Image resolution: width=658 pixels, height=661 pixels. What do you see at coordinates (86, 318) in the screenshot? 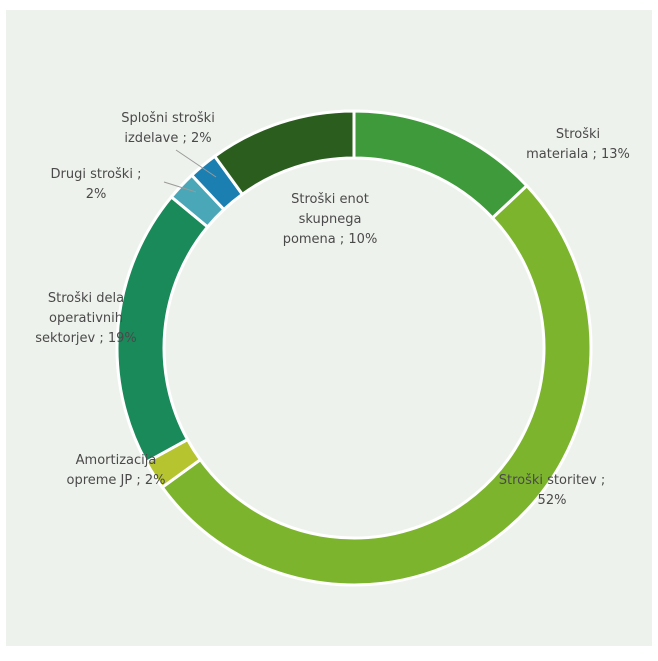
I see `slice-label: Stroški dela operativnih sektorjev ; 19%` at bounding box center [86, 318].